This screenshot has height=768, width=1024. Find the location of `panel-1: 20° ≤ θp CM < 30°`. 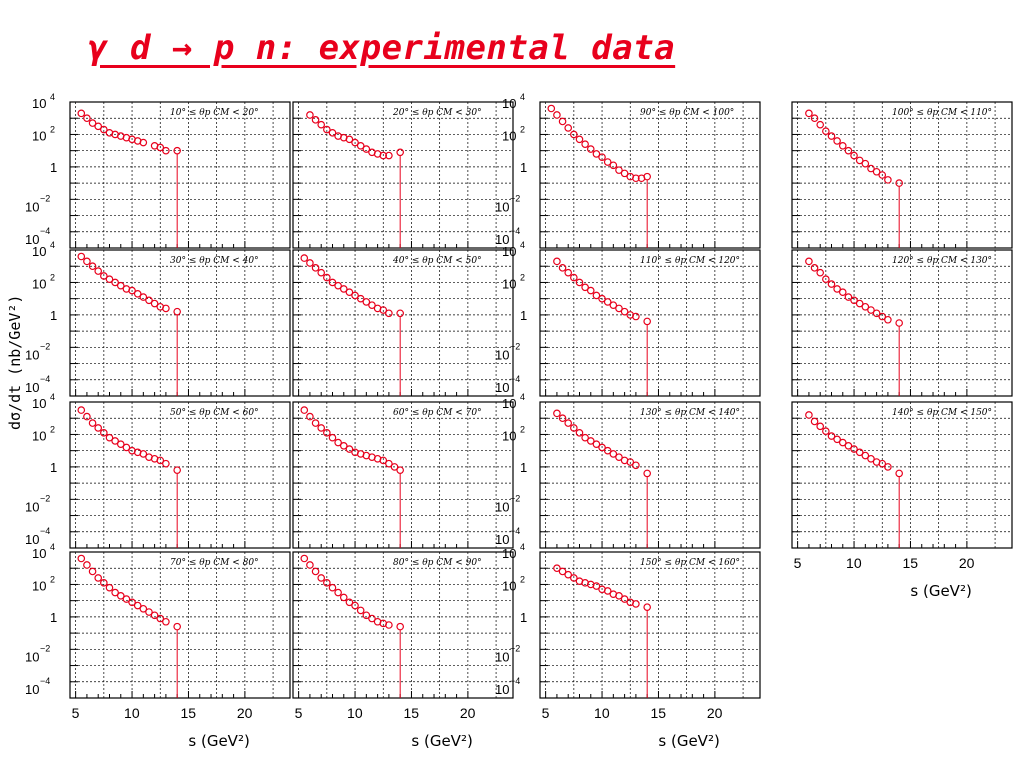

panel-1: 20° ≤ θp CM < 30° is located at coordinates (403, 175).